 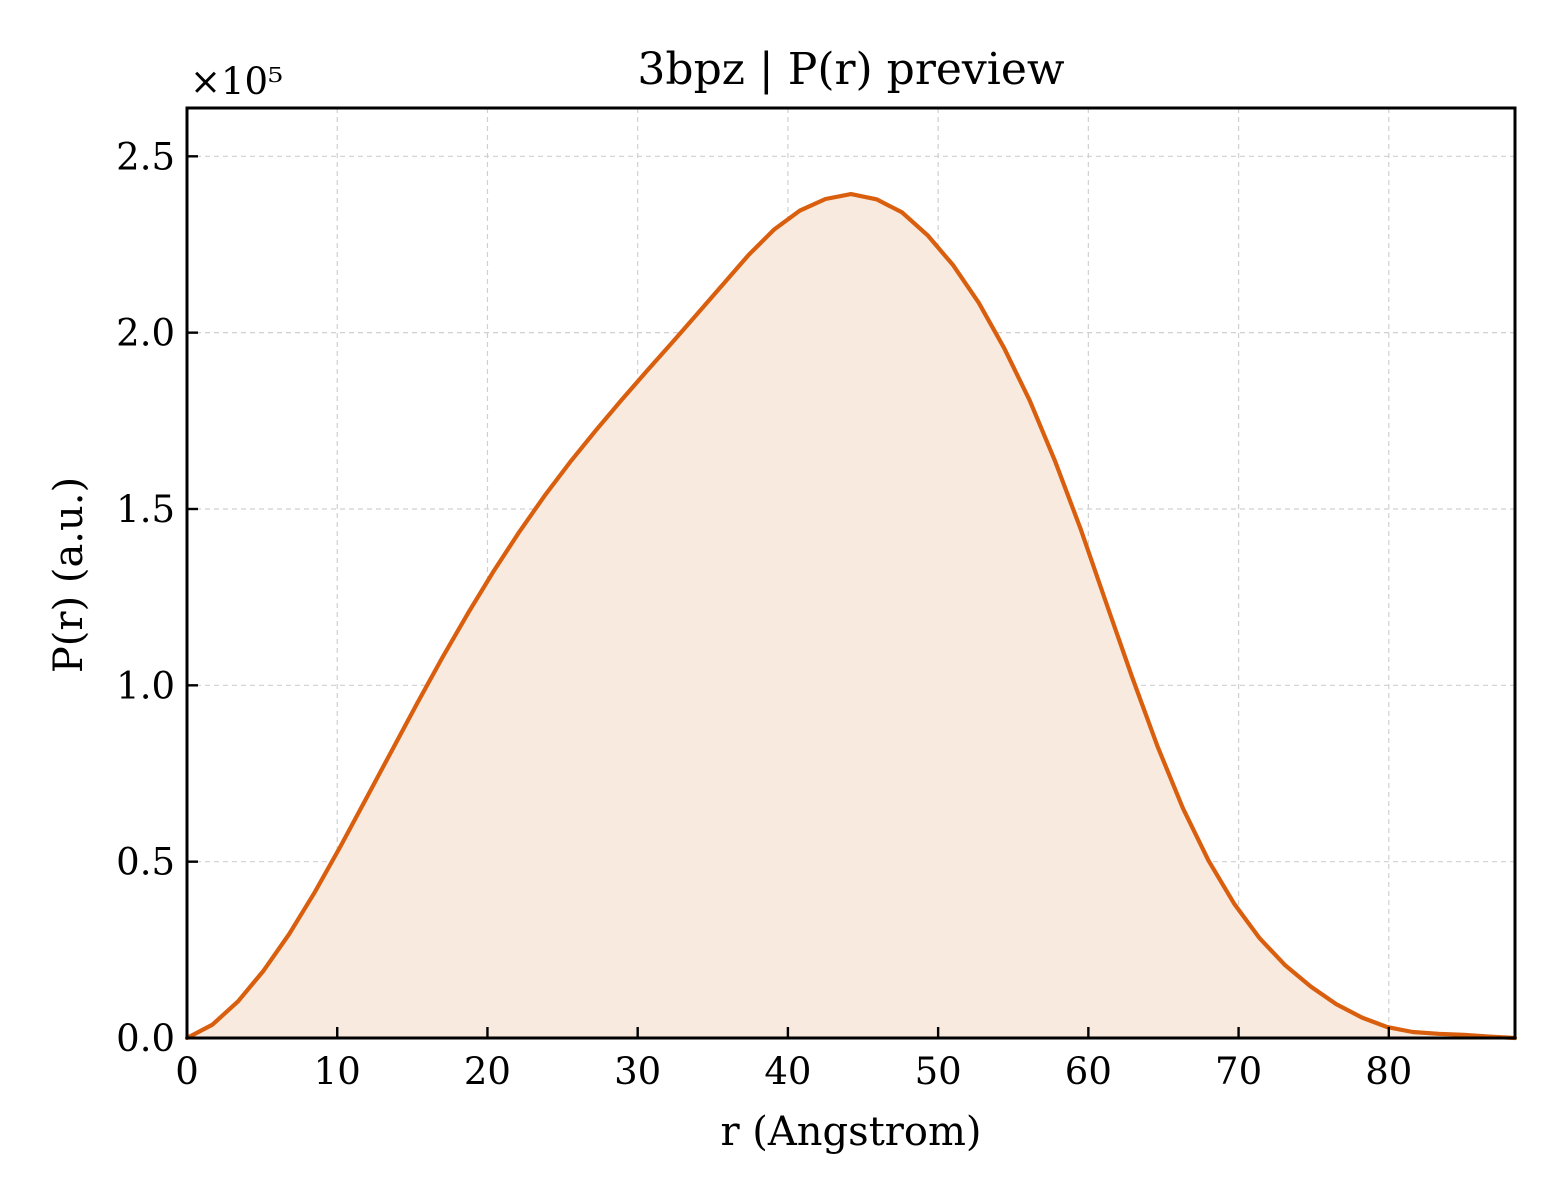 I want to click on x-tick-label: 10, so click(x=337, y=1071).